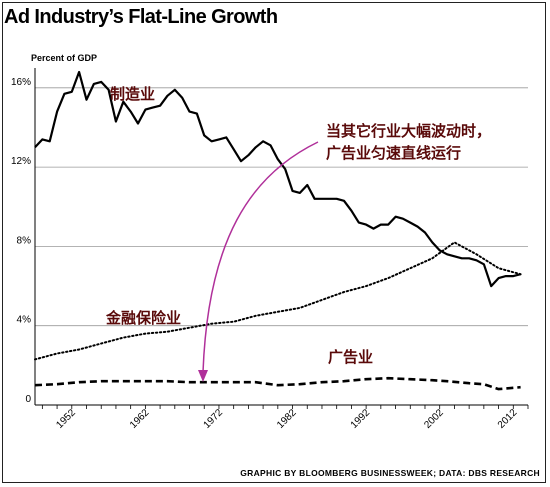  I want to click on annotation-manufacturing: 制造业, so click(132, 94).